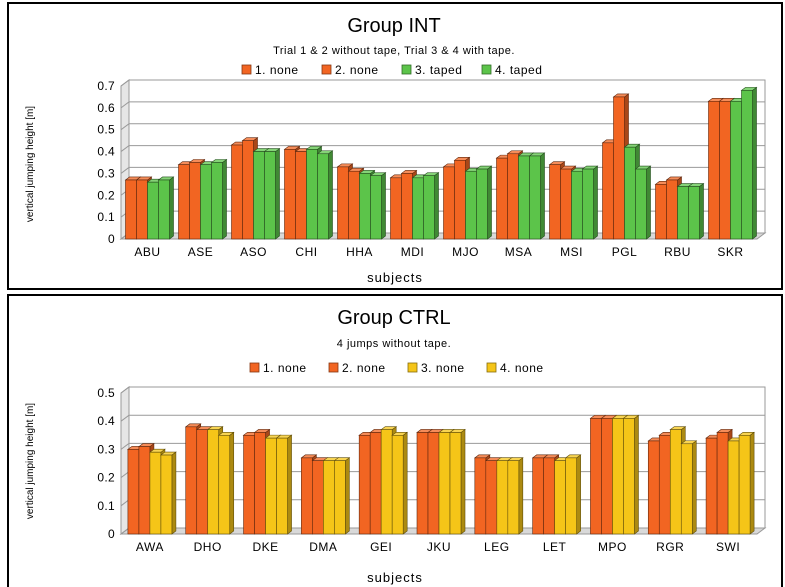 Image resolution: width=785 pixels, height=587 pixels. I want to click on legend: 1. none 2. none 3. taped 4. taped, so click(391, 70).